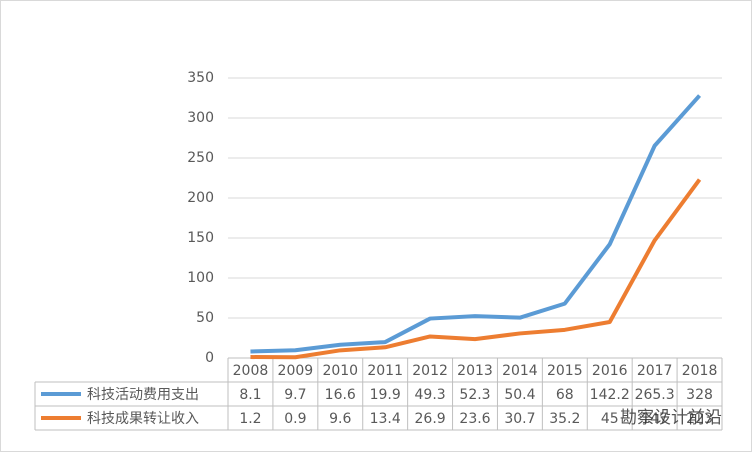 This screenshot has width=752, height=452. I want to click on table-value: 50.4, so click(519, 395).